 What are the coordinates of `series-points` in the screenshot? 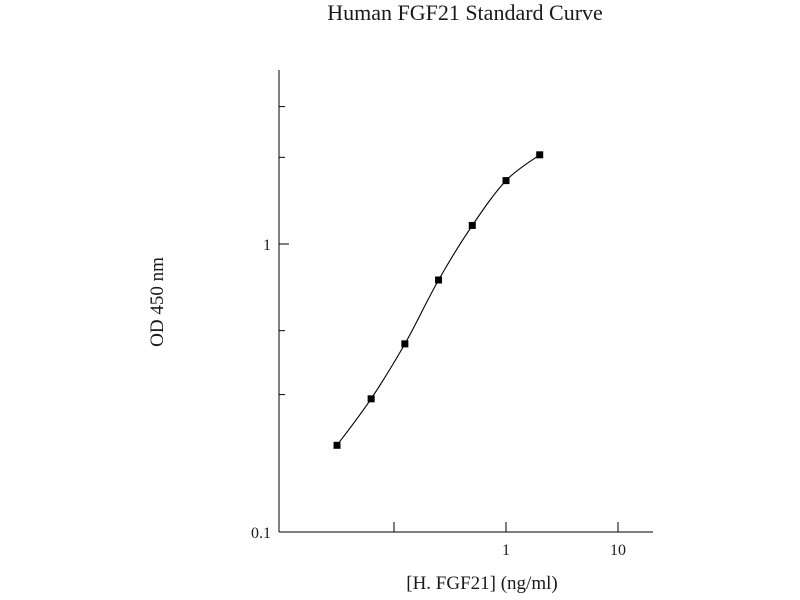 It's located at (438, 300).